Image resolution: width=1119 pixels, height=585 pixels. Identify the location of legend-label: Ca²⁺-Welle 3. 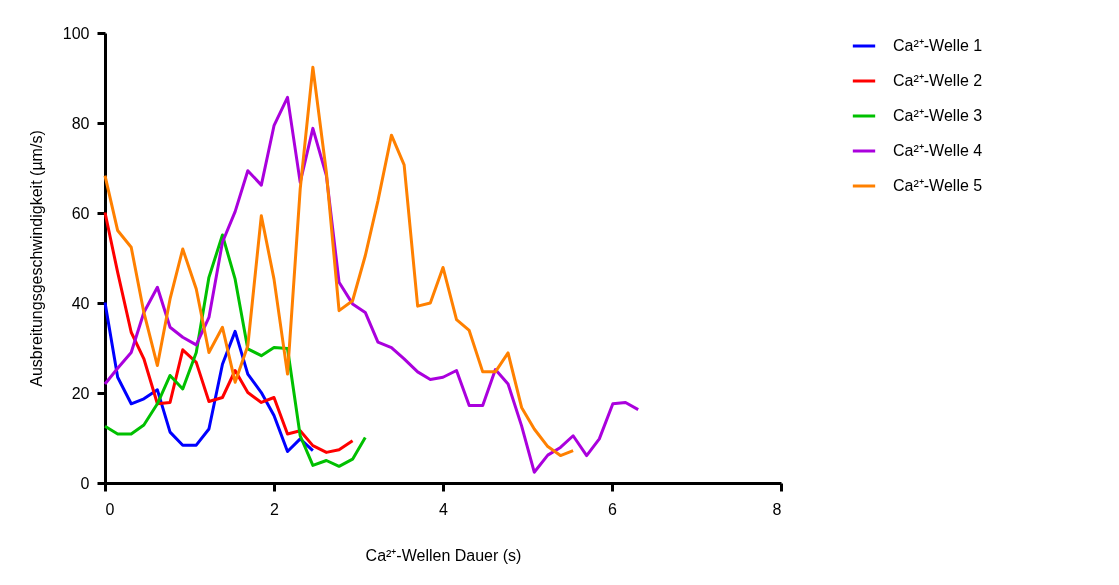
(938, 115).